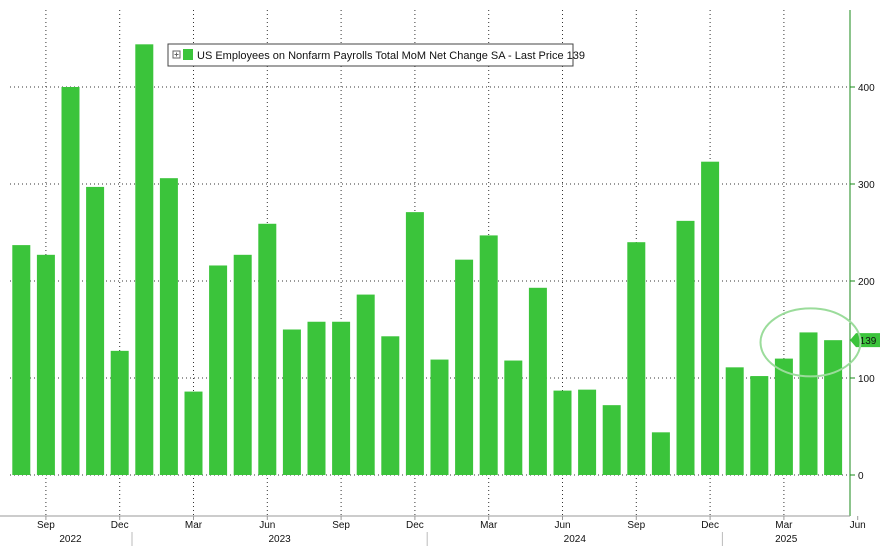 Image resolution: width=890 pixels, height=549 pixels. I want to click on x-year-label: 2025, so click(786, 539).